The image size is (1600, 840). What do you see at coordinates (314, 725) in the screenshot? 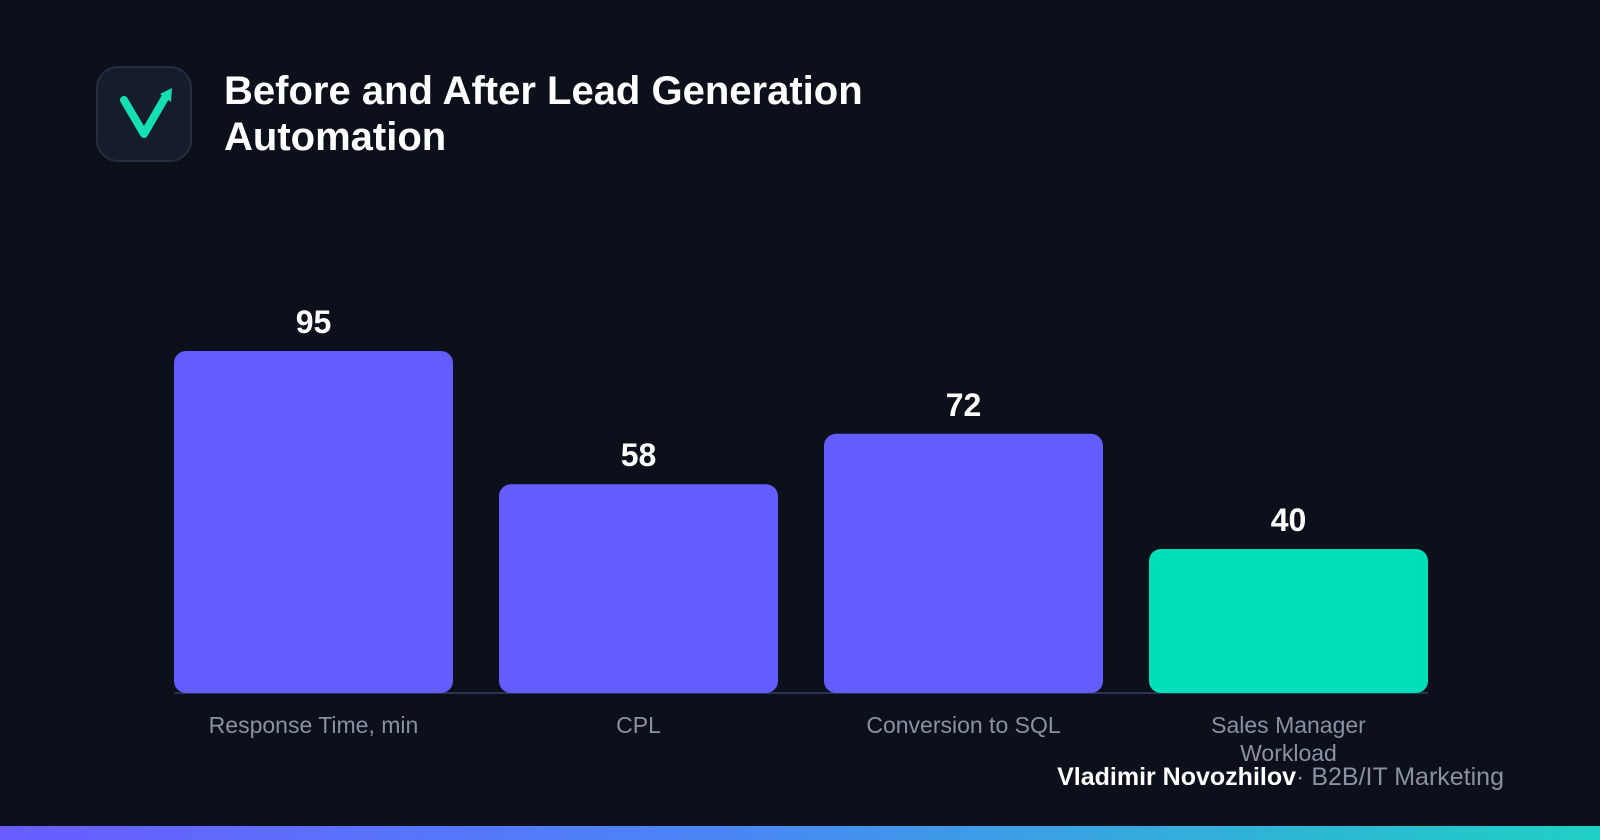
I see `category-label: Response Time, min` at bounding box center [314, 725].